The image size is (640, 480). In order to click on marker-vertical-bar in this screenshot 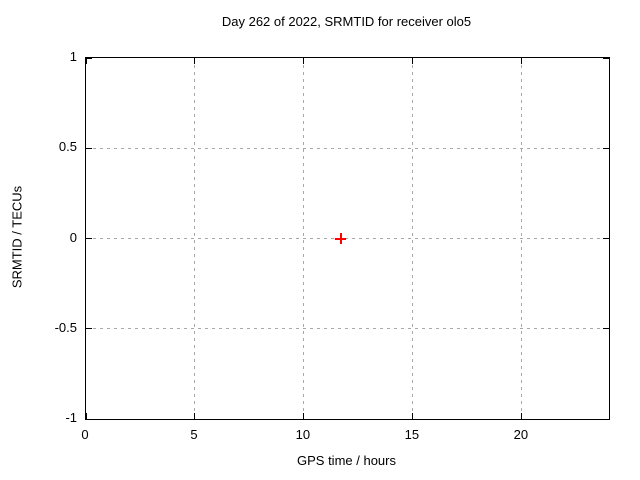, I will do `click(340, 238)`.